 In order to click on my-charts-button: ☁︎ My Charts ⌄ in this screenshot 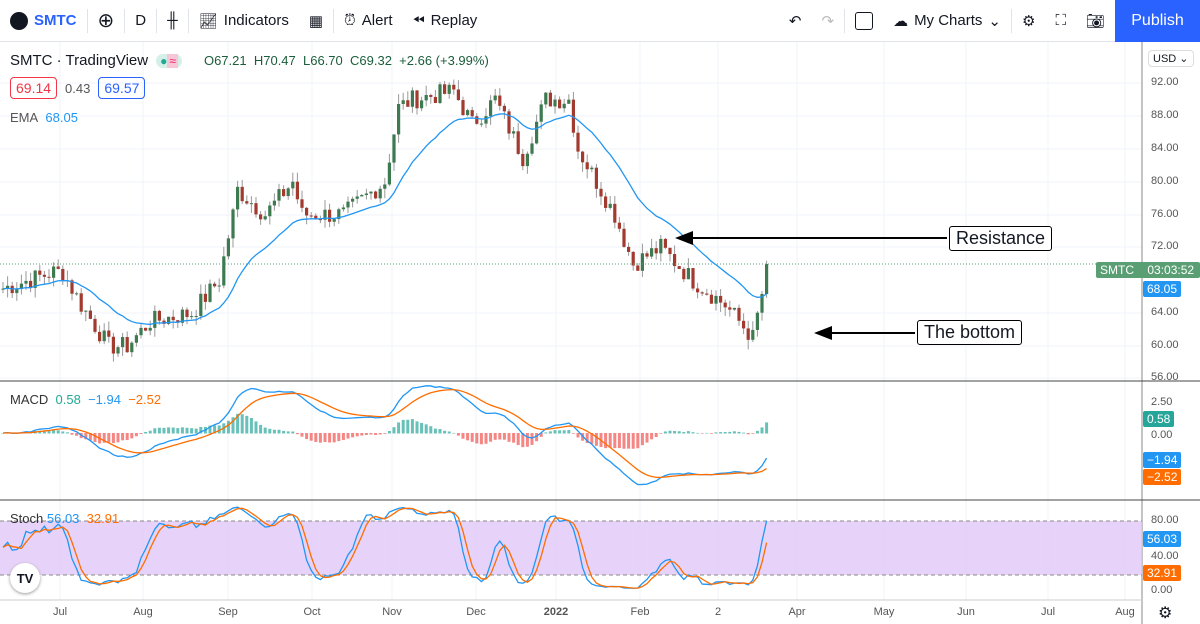, I will do `click(947, 21)`.